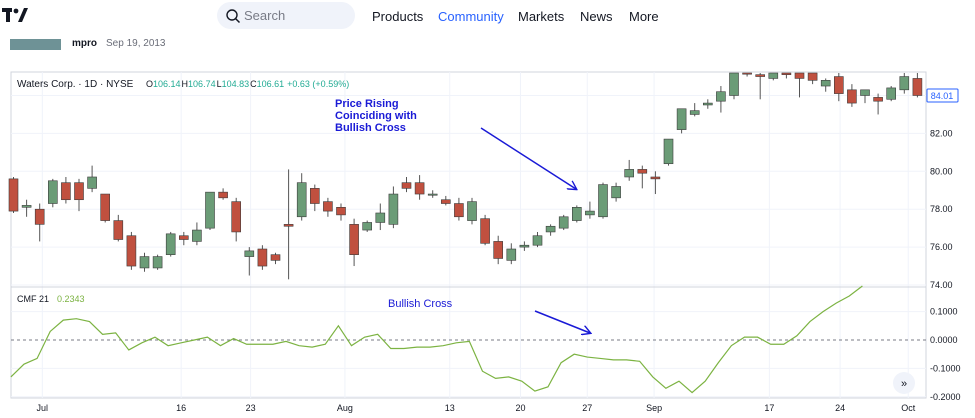  What do you see at coordinates (941, 285) in the screenshot?
I see `price-tick-label: 74.00` at bounding box center [941, 285].